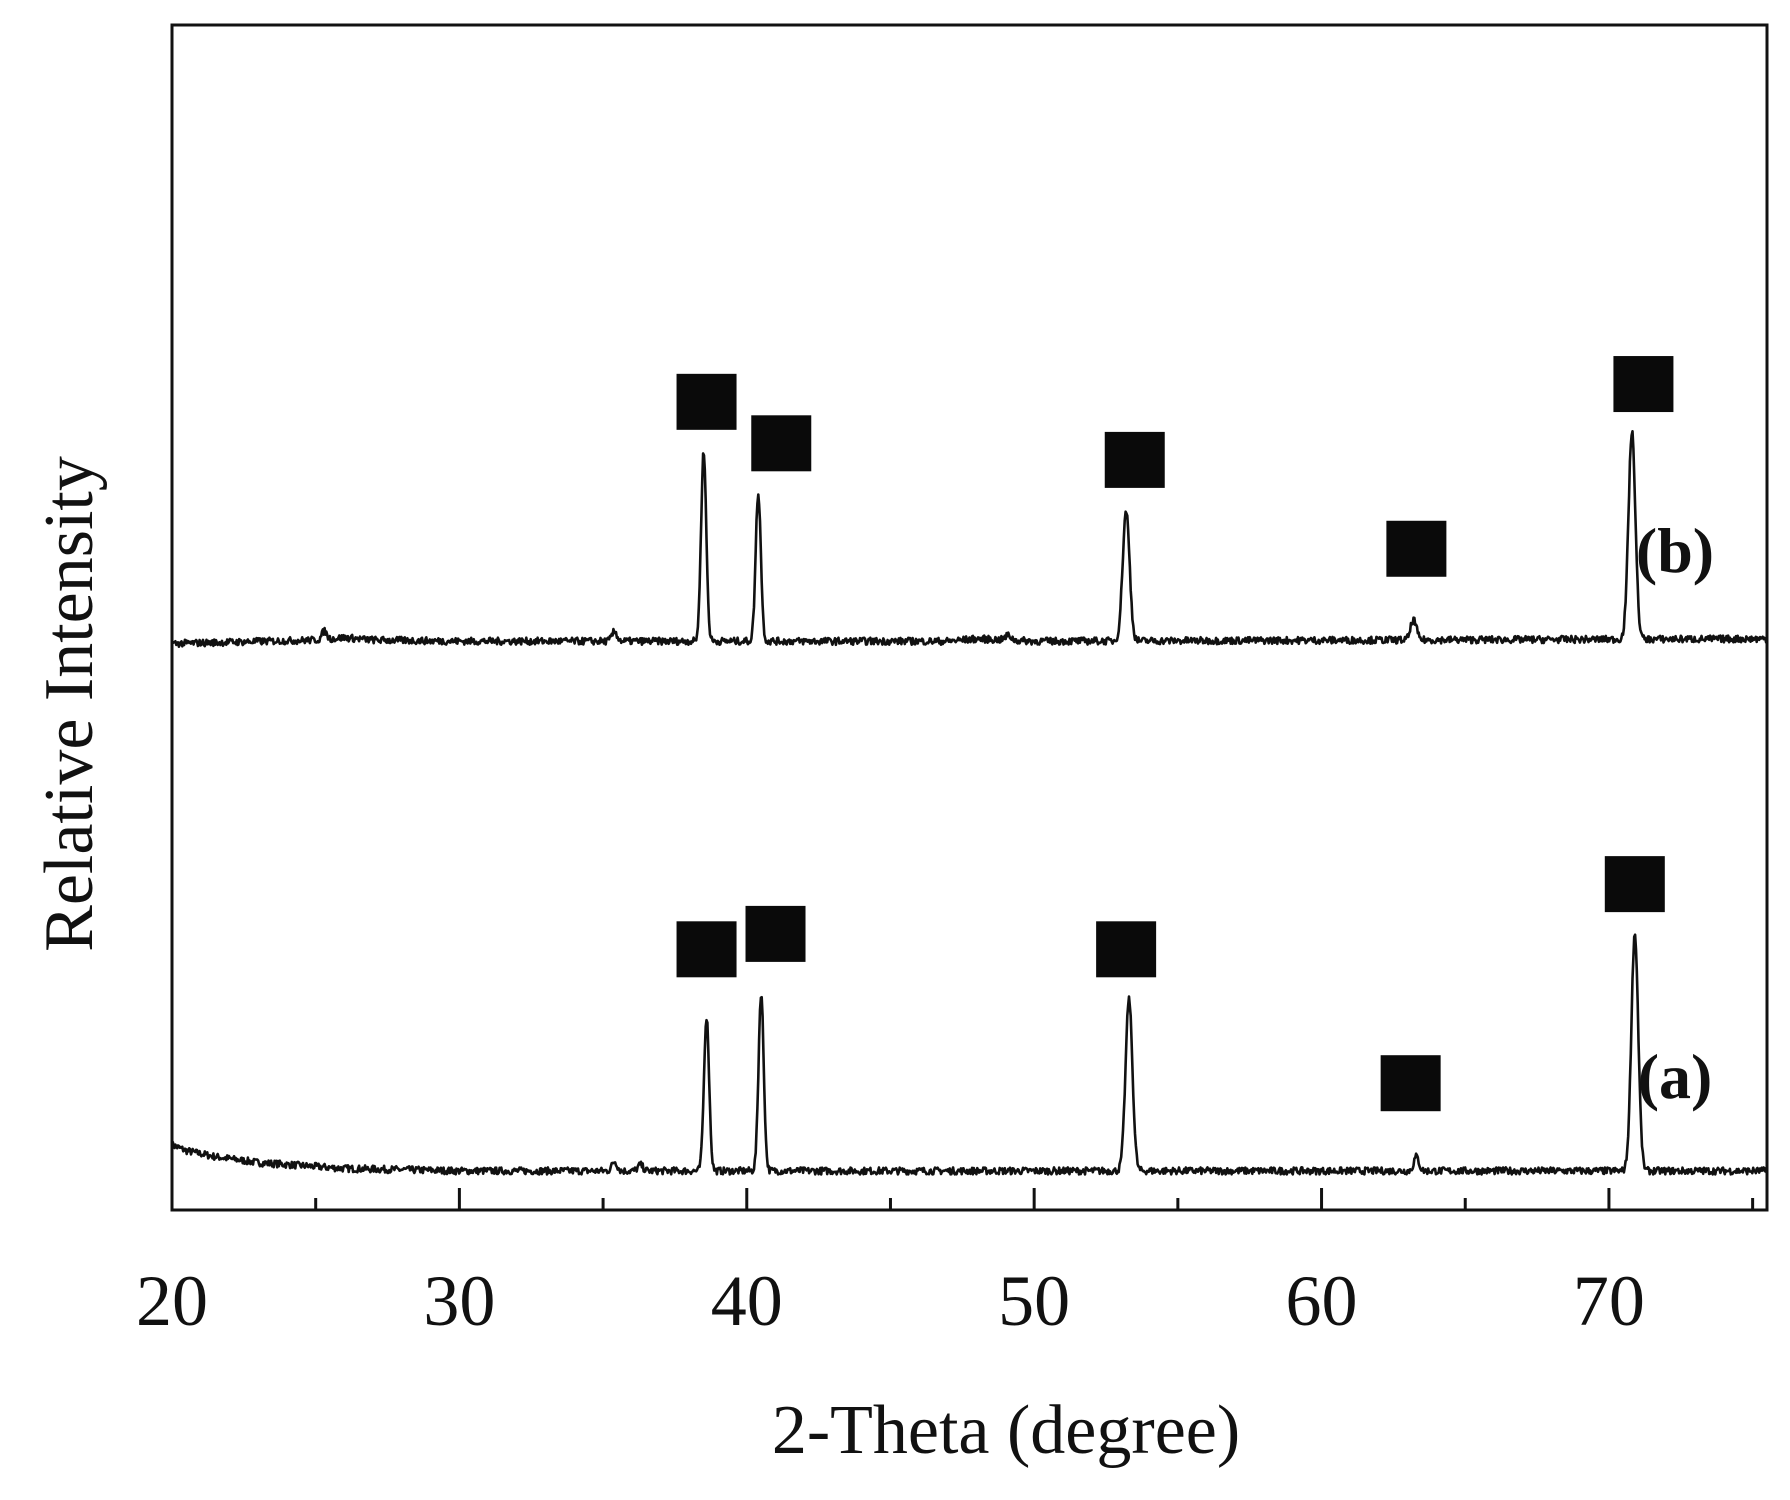 The height and width of the screenshot is (1500, 1790). Describe the element at coordinates (1006, 1430) in the screenshot. I see `x-axis-label: 2-Theta (degree)` at that location.